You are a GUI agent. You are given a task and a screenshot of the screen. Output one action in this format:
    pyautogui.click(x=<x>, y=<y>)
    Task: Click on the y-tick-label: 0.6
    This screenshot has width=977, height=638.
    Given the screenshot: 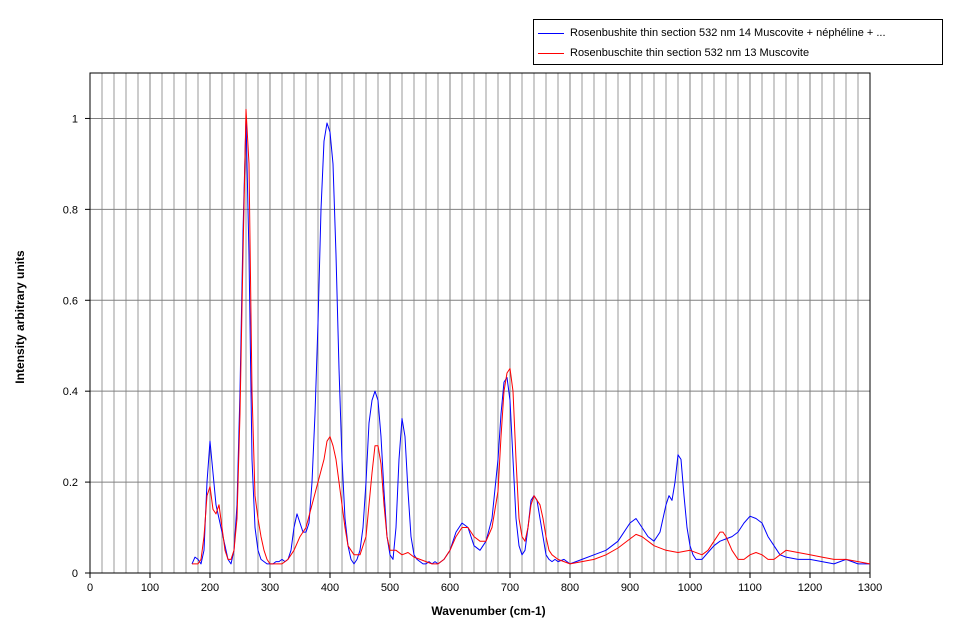 What is the action you would take?
    pyautogui.click(x=70, y=301)
    